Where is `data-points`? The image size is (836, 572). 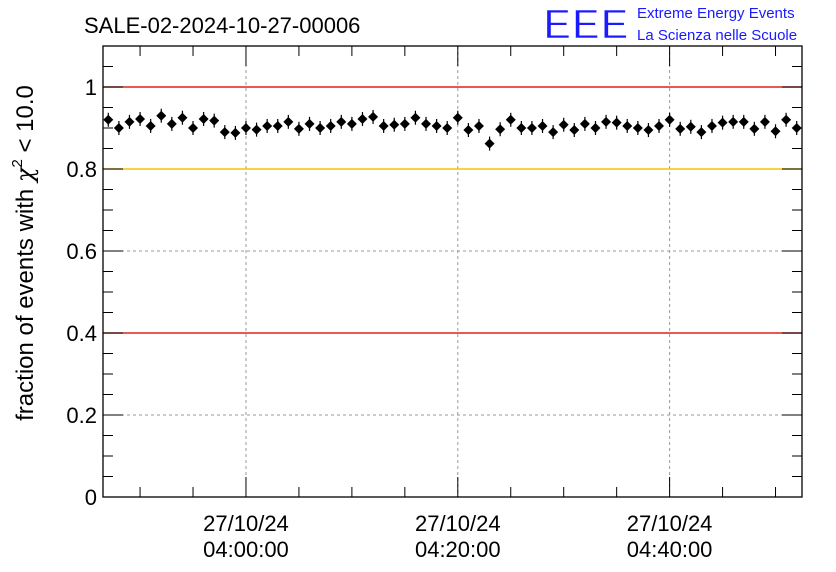 data-points is located at coordinates (452, 129).